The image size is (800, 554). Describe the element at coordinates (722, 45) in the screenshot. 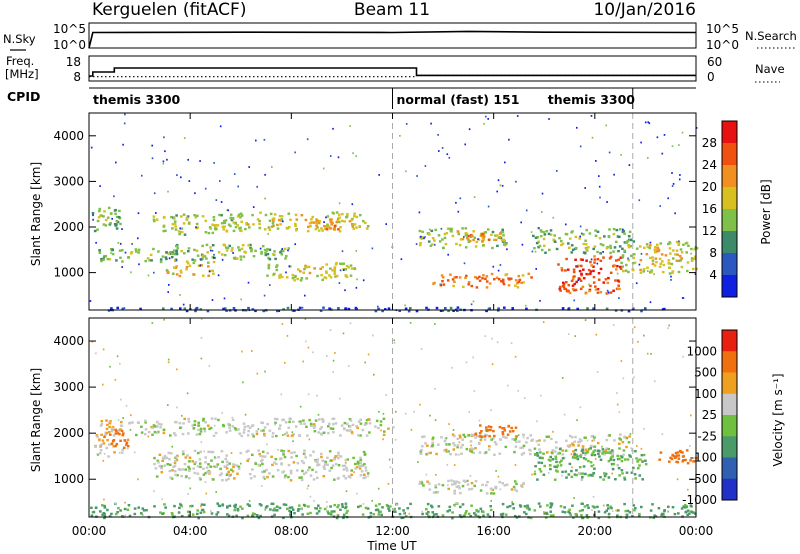

I see `noise-right-tick-bottom: 10^0` at that location.